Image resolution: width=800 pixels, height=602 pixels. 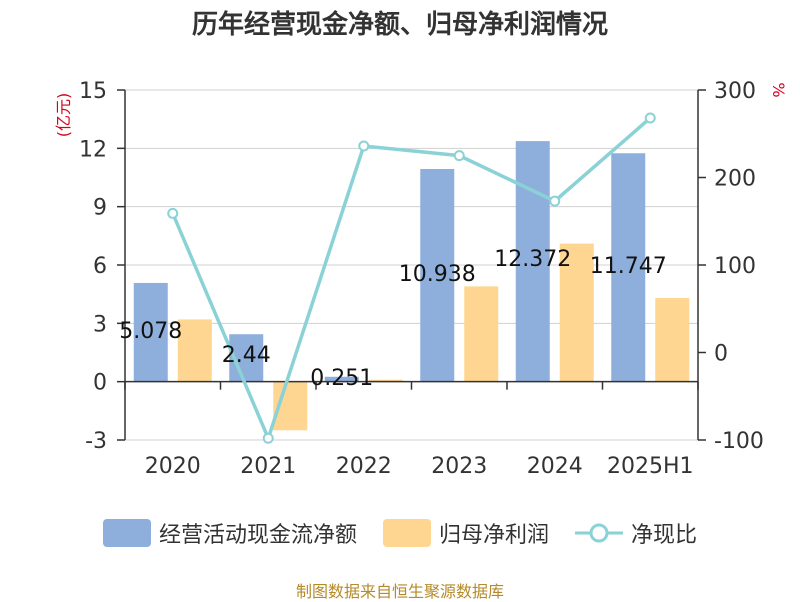 What do you see at coordinates (555, 466) in the screenshot?
I see `x-tick-label: 2024` at bounding box center [555, 466].